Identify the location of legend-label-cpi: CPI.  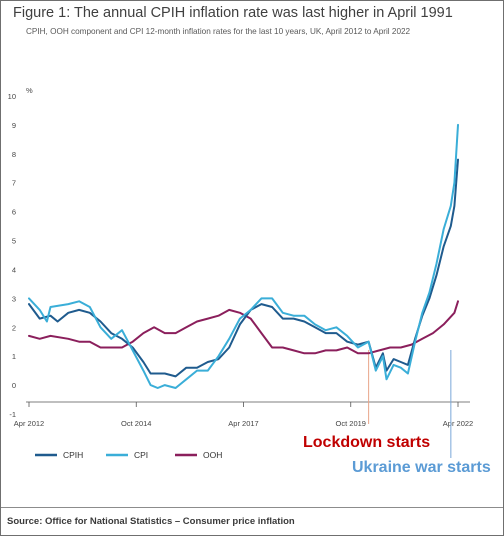
(141, 455).